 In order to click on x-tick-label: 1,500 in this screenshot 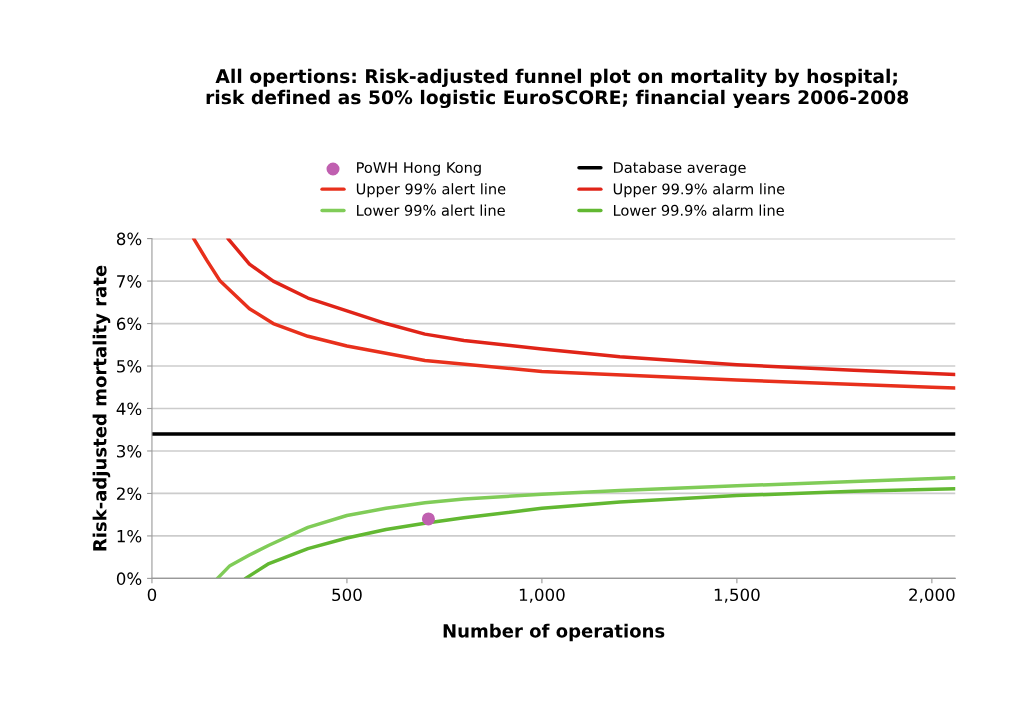, I will do `click(737, 595)`.